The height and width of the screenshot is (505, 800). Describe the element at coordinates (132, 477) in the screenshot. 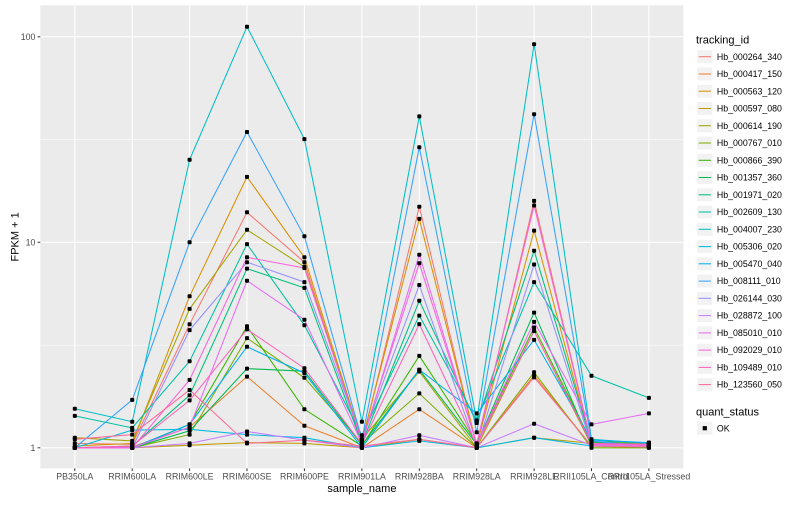

I see `svg-text: RRIM600LA` at that location.